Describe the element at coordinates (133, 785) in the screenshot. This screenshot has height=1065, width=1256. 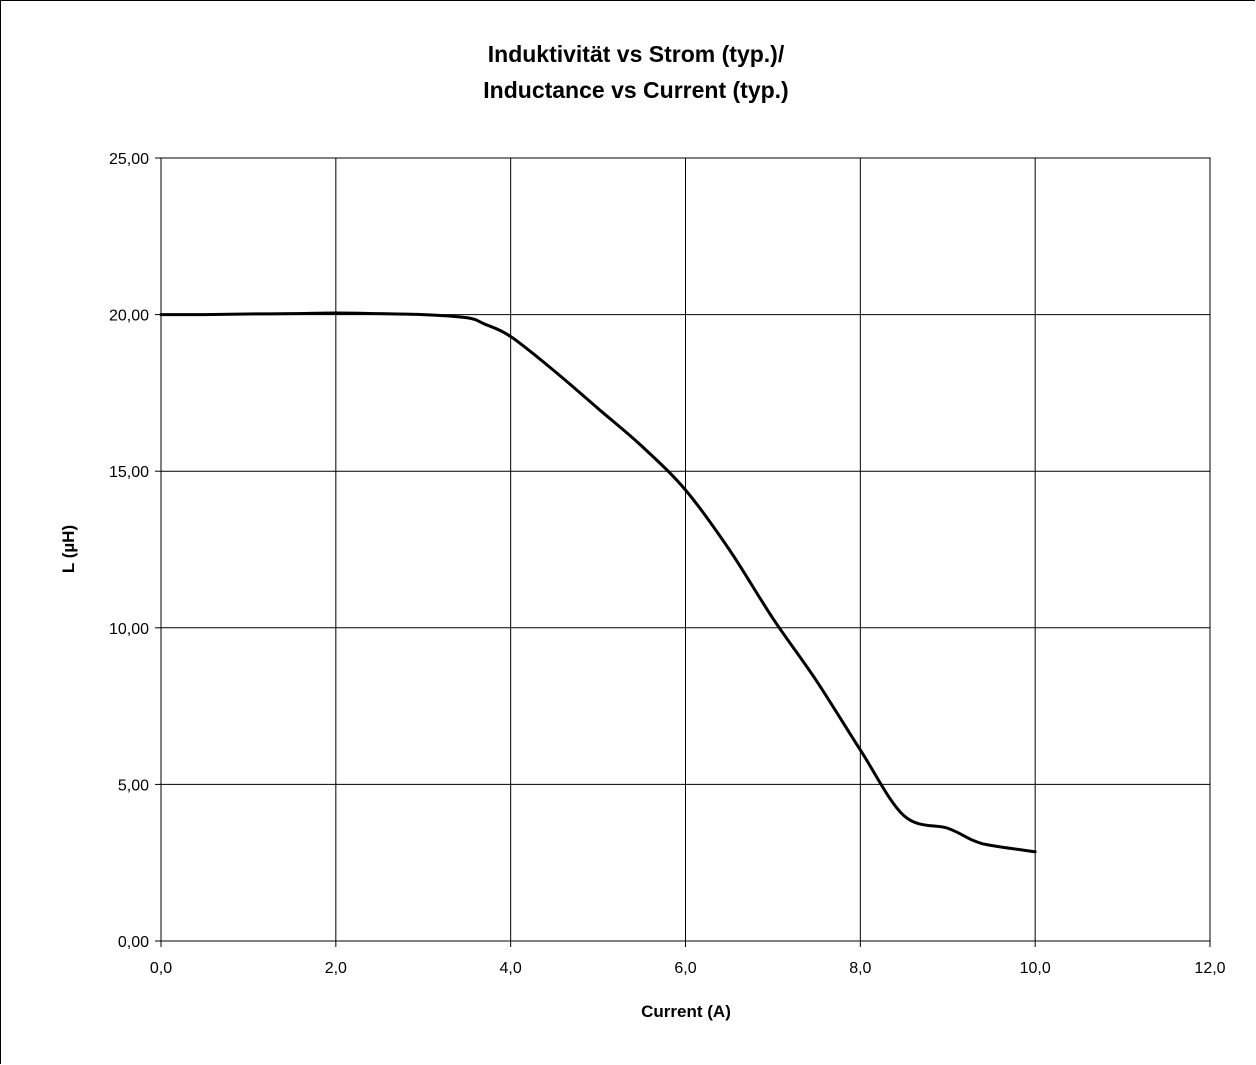
I see `y-tick-label: 5,00` at that location.